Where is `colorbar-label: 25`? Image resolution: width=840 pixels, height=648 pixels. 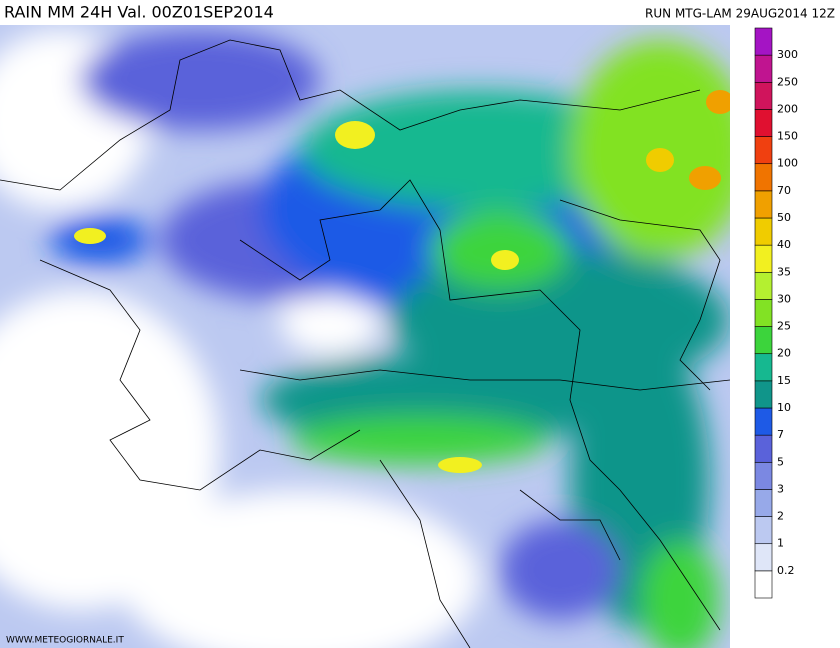
colorbar-label: 25 is located at coordinates (784, 326).